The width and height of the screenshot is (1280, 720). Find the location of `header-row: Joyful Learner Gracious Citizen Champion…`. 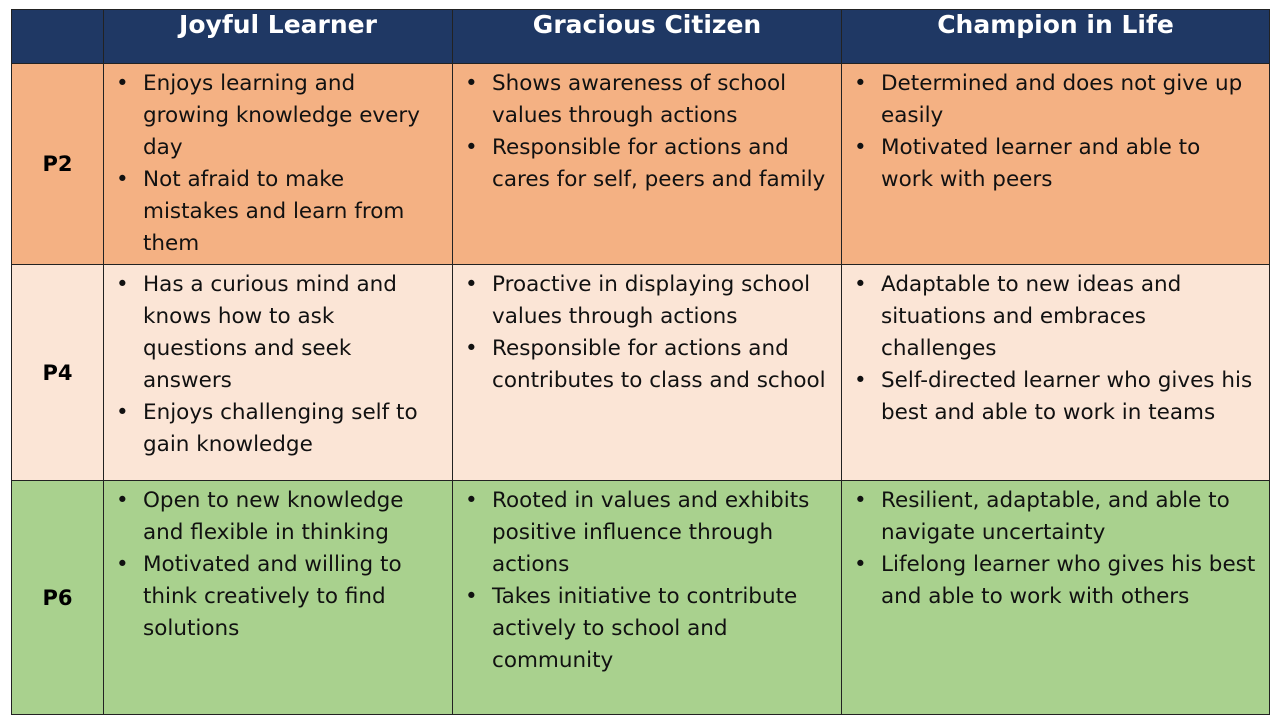

header-row: Joyful Learner Gracious Citizen Champion… is located at coordinates (640, 36).